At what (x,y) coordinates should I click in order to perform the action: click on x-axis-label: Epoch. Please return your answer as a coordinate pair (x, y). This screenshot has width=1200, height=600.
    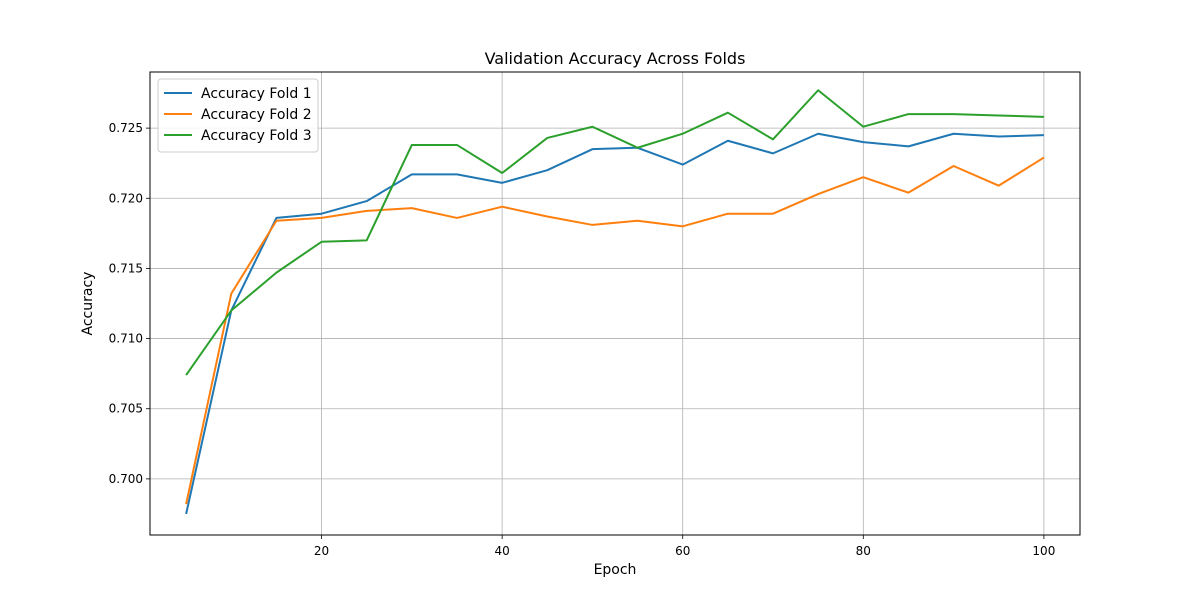
    Looking at the image, I should click on (615, 570).